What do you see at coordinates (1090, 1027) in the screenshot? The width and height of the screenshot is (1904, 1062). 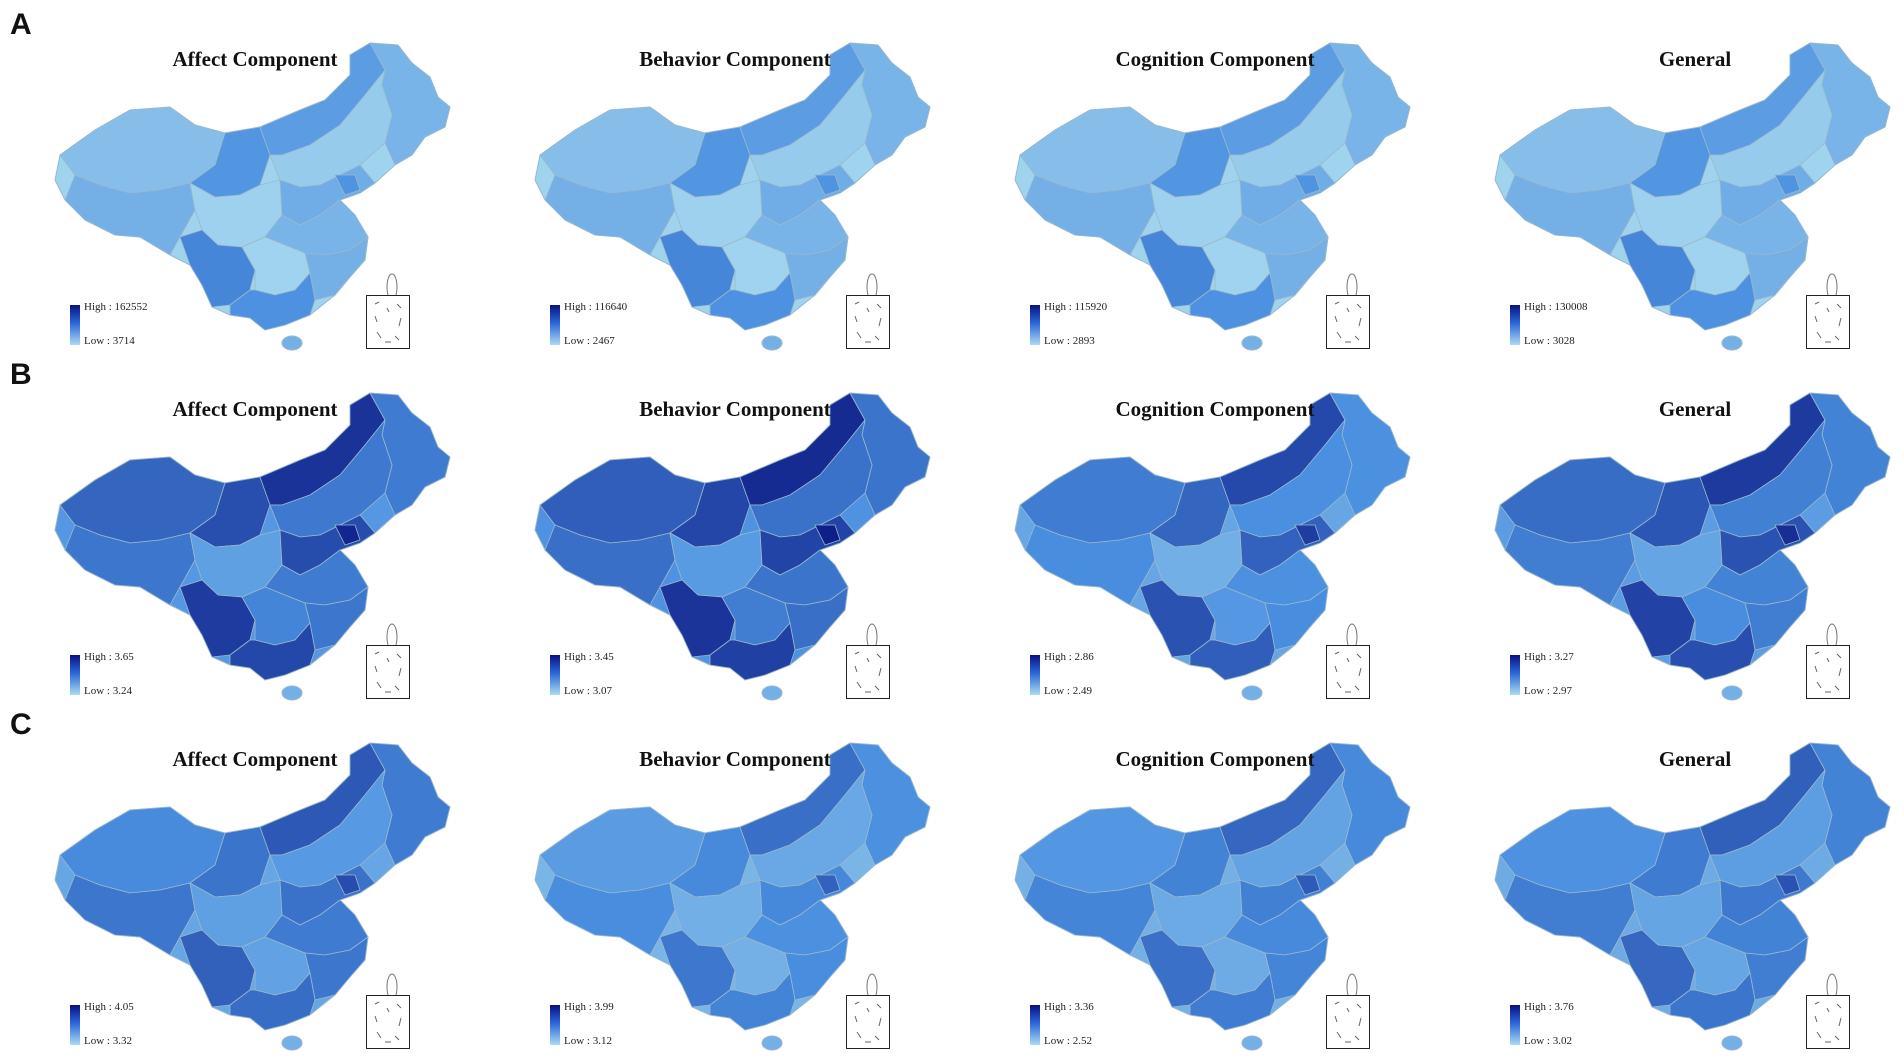 I see `map-legend: High : 3.36 Low : 2.52` at bounding box center [1090, 1027].